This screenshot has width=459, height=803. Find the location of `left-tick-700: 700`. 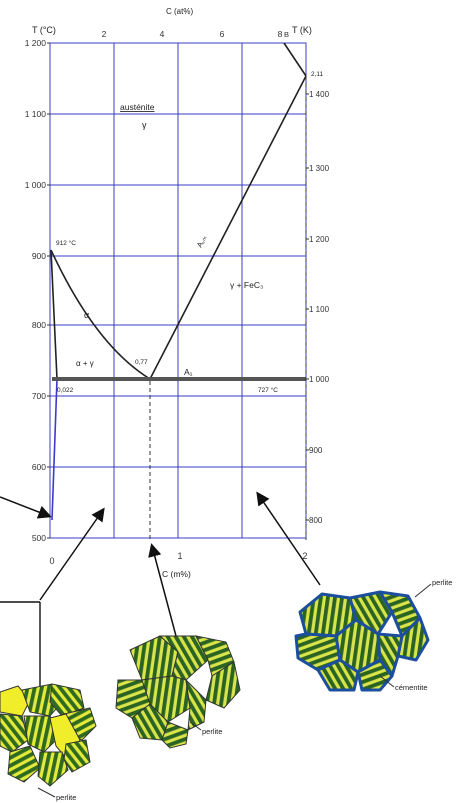

left-tick-700: 700 is located at coordinates (39, 396).